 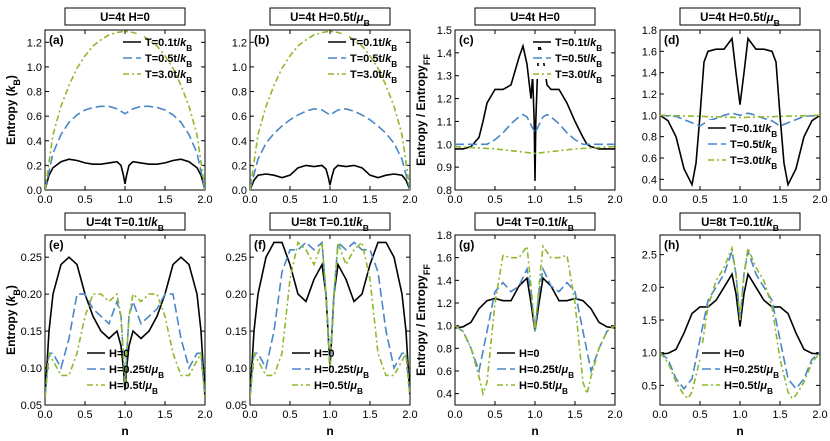 I want to click on y-tick-label: 0.25, so click(x=236, y=258).